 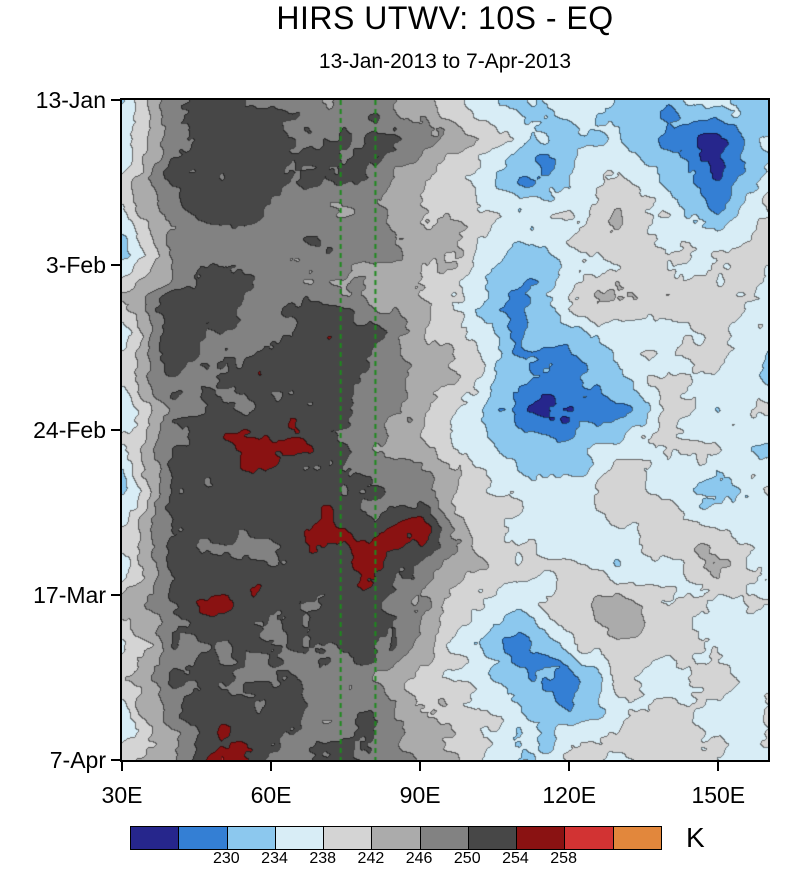 I want to click on colorbar-tick-label: 254, so click(x=515, y=858).